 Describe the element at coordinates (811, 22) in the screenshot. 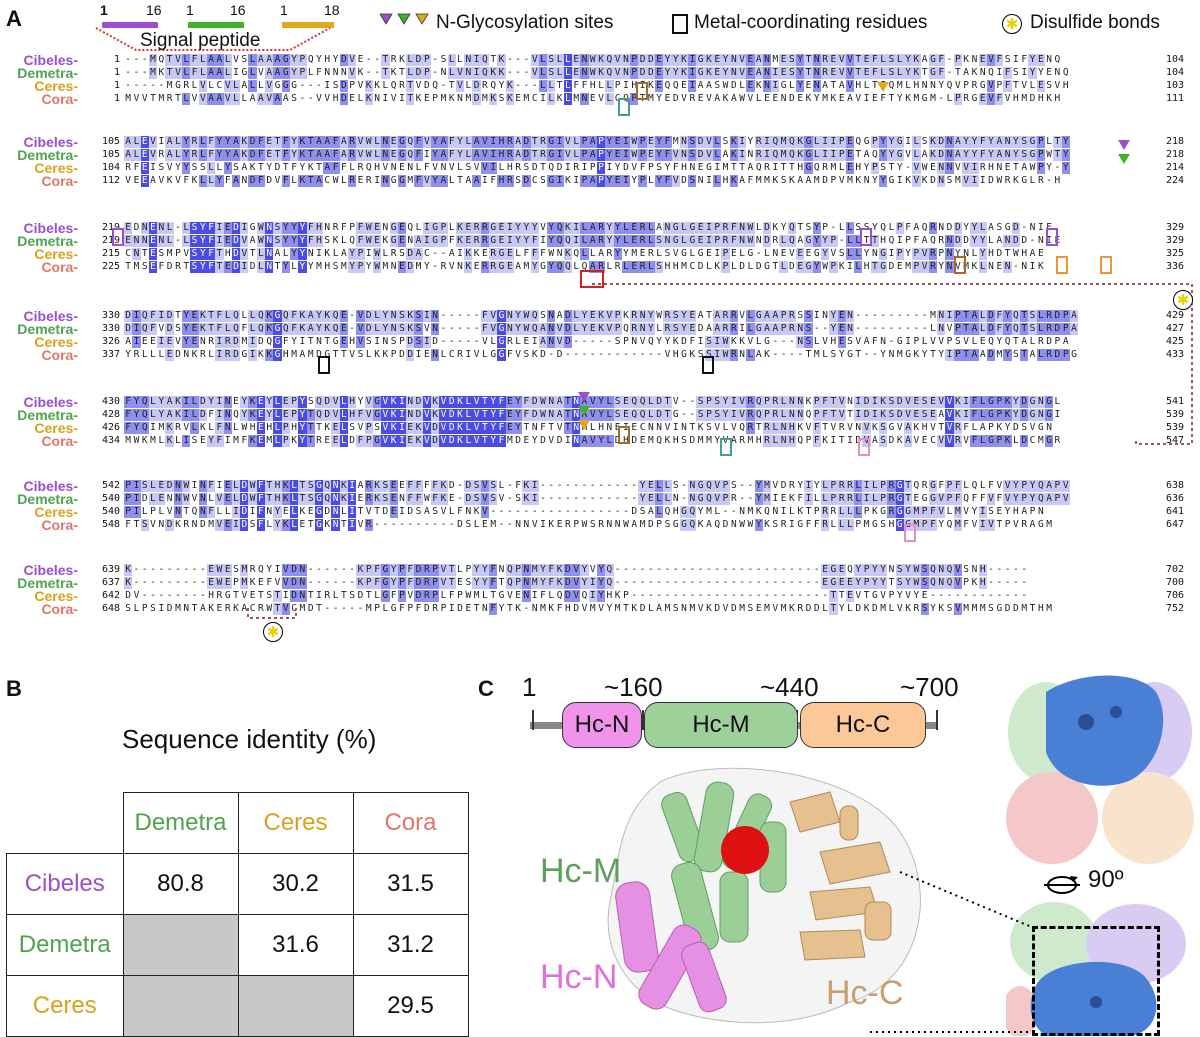

I see `legend-metal: Metal-coordinating residues` at that location.